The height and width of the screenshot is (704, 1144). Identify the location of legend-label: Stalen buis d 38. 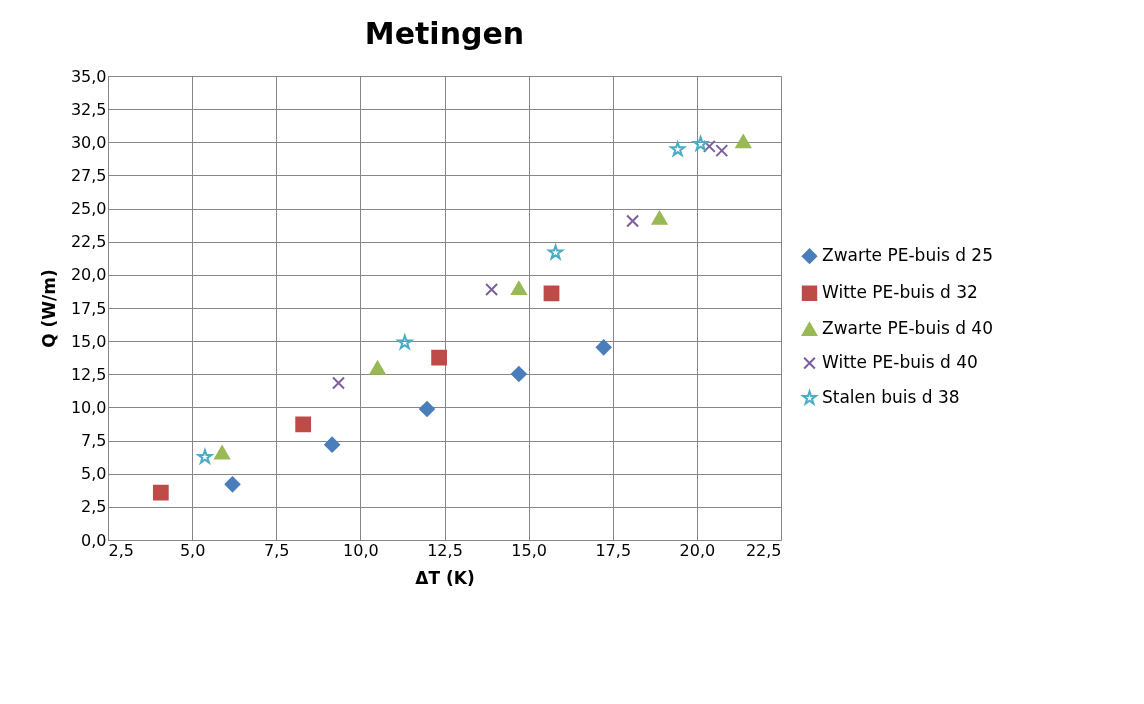
(891, 397).